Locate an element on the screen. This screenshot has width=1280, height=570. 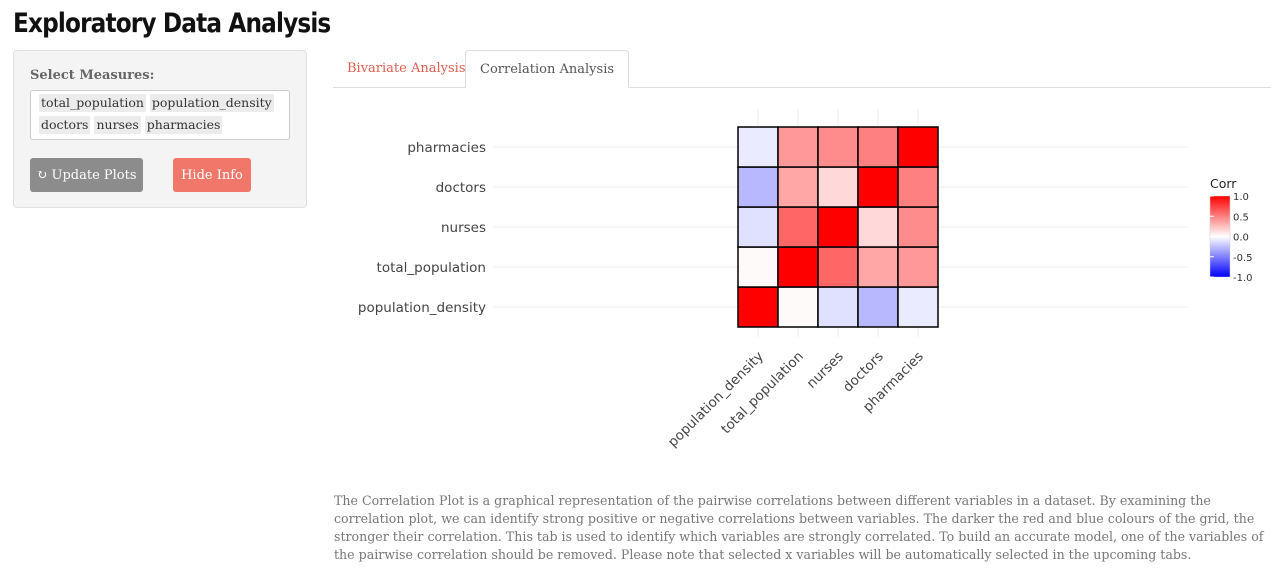
measure-chip: doctors is located at coordinates (65, 125).